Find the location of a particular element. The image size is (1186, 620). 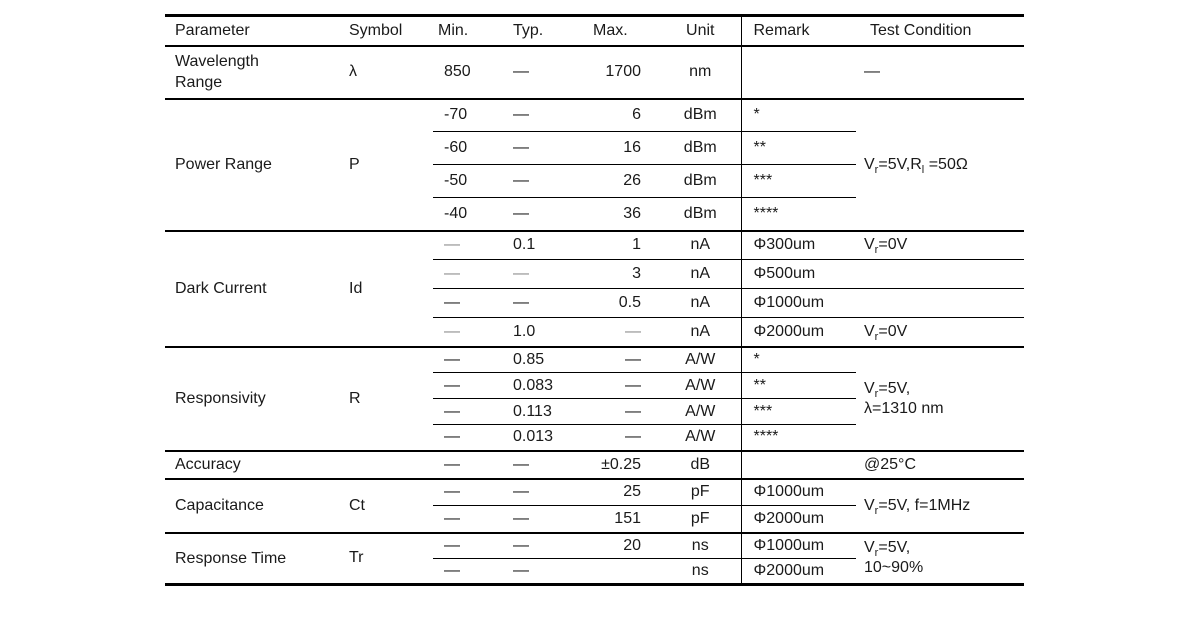

col-header-remark: Remark is located at coordinates (798, 31).